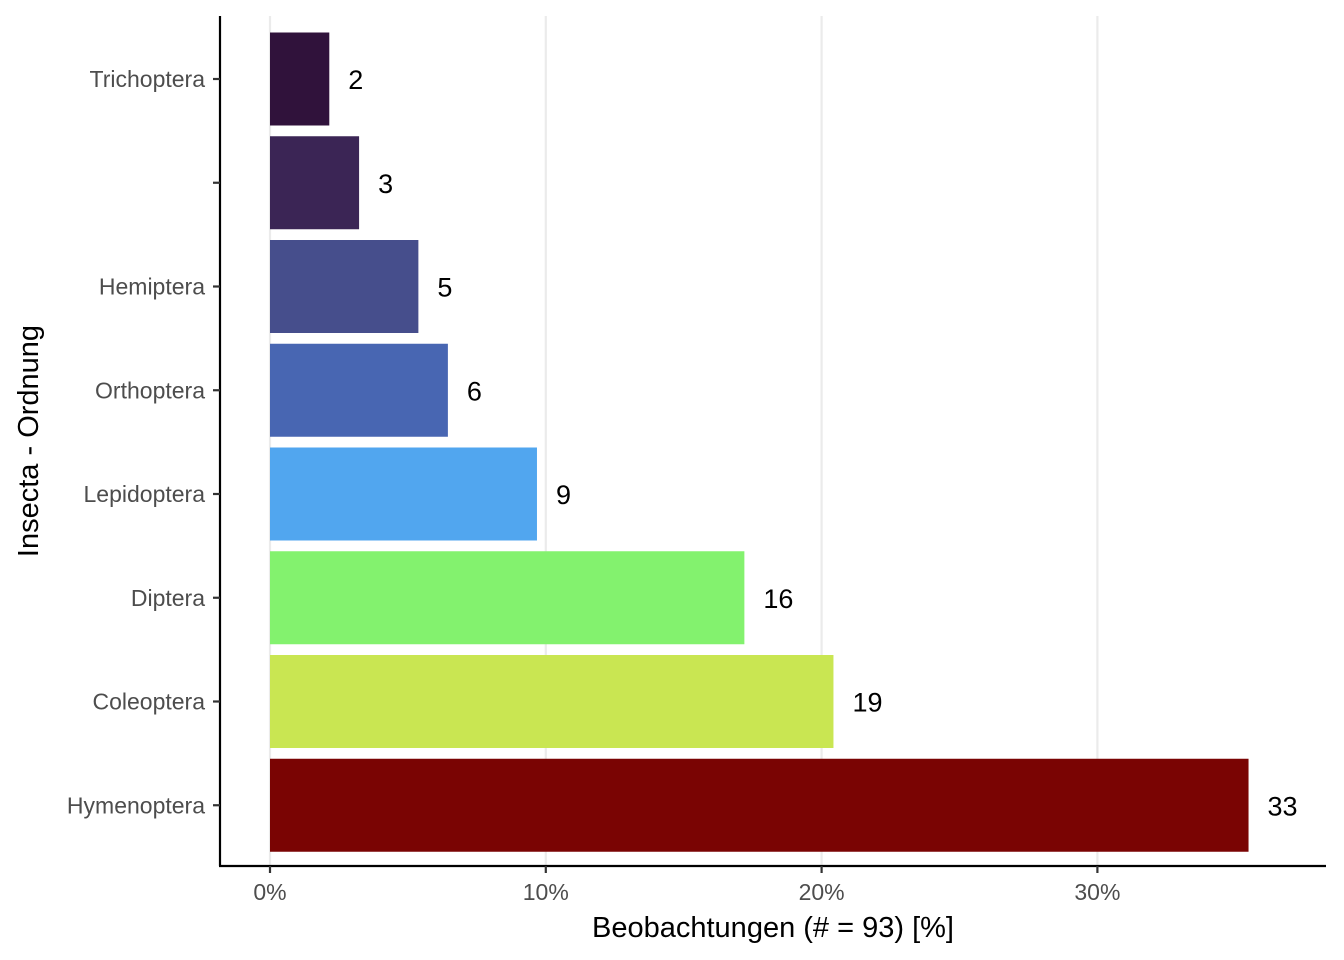 Image resolution: width=1344 pixels, height=960 pixels. Describe the element at coordinates (315, 183) in the screenshot. I see `bar-unlabeled` at that location.